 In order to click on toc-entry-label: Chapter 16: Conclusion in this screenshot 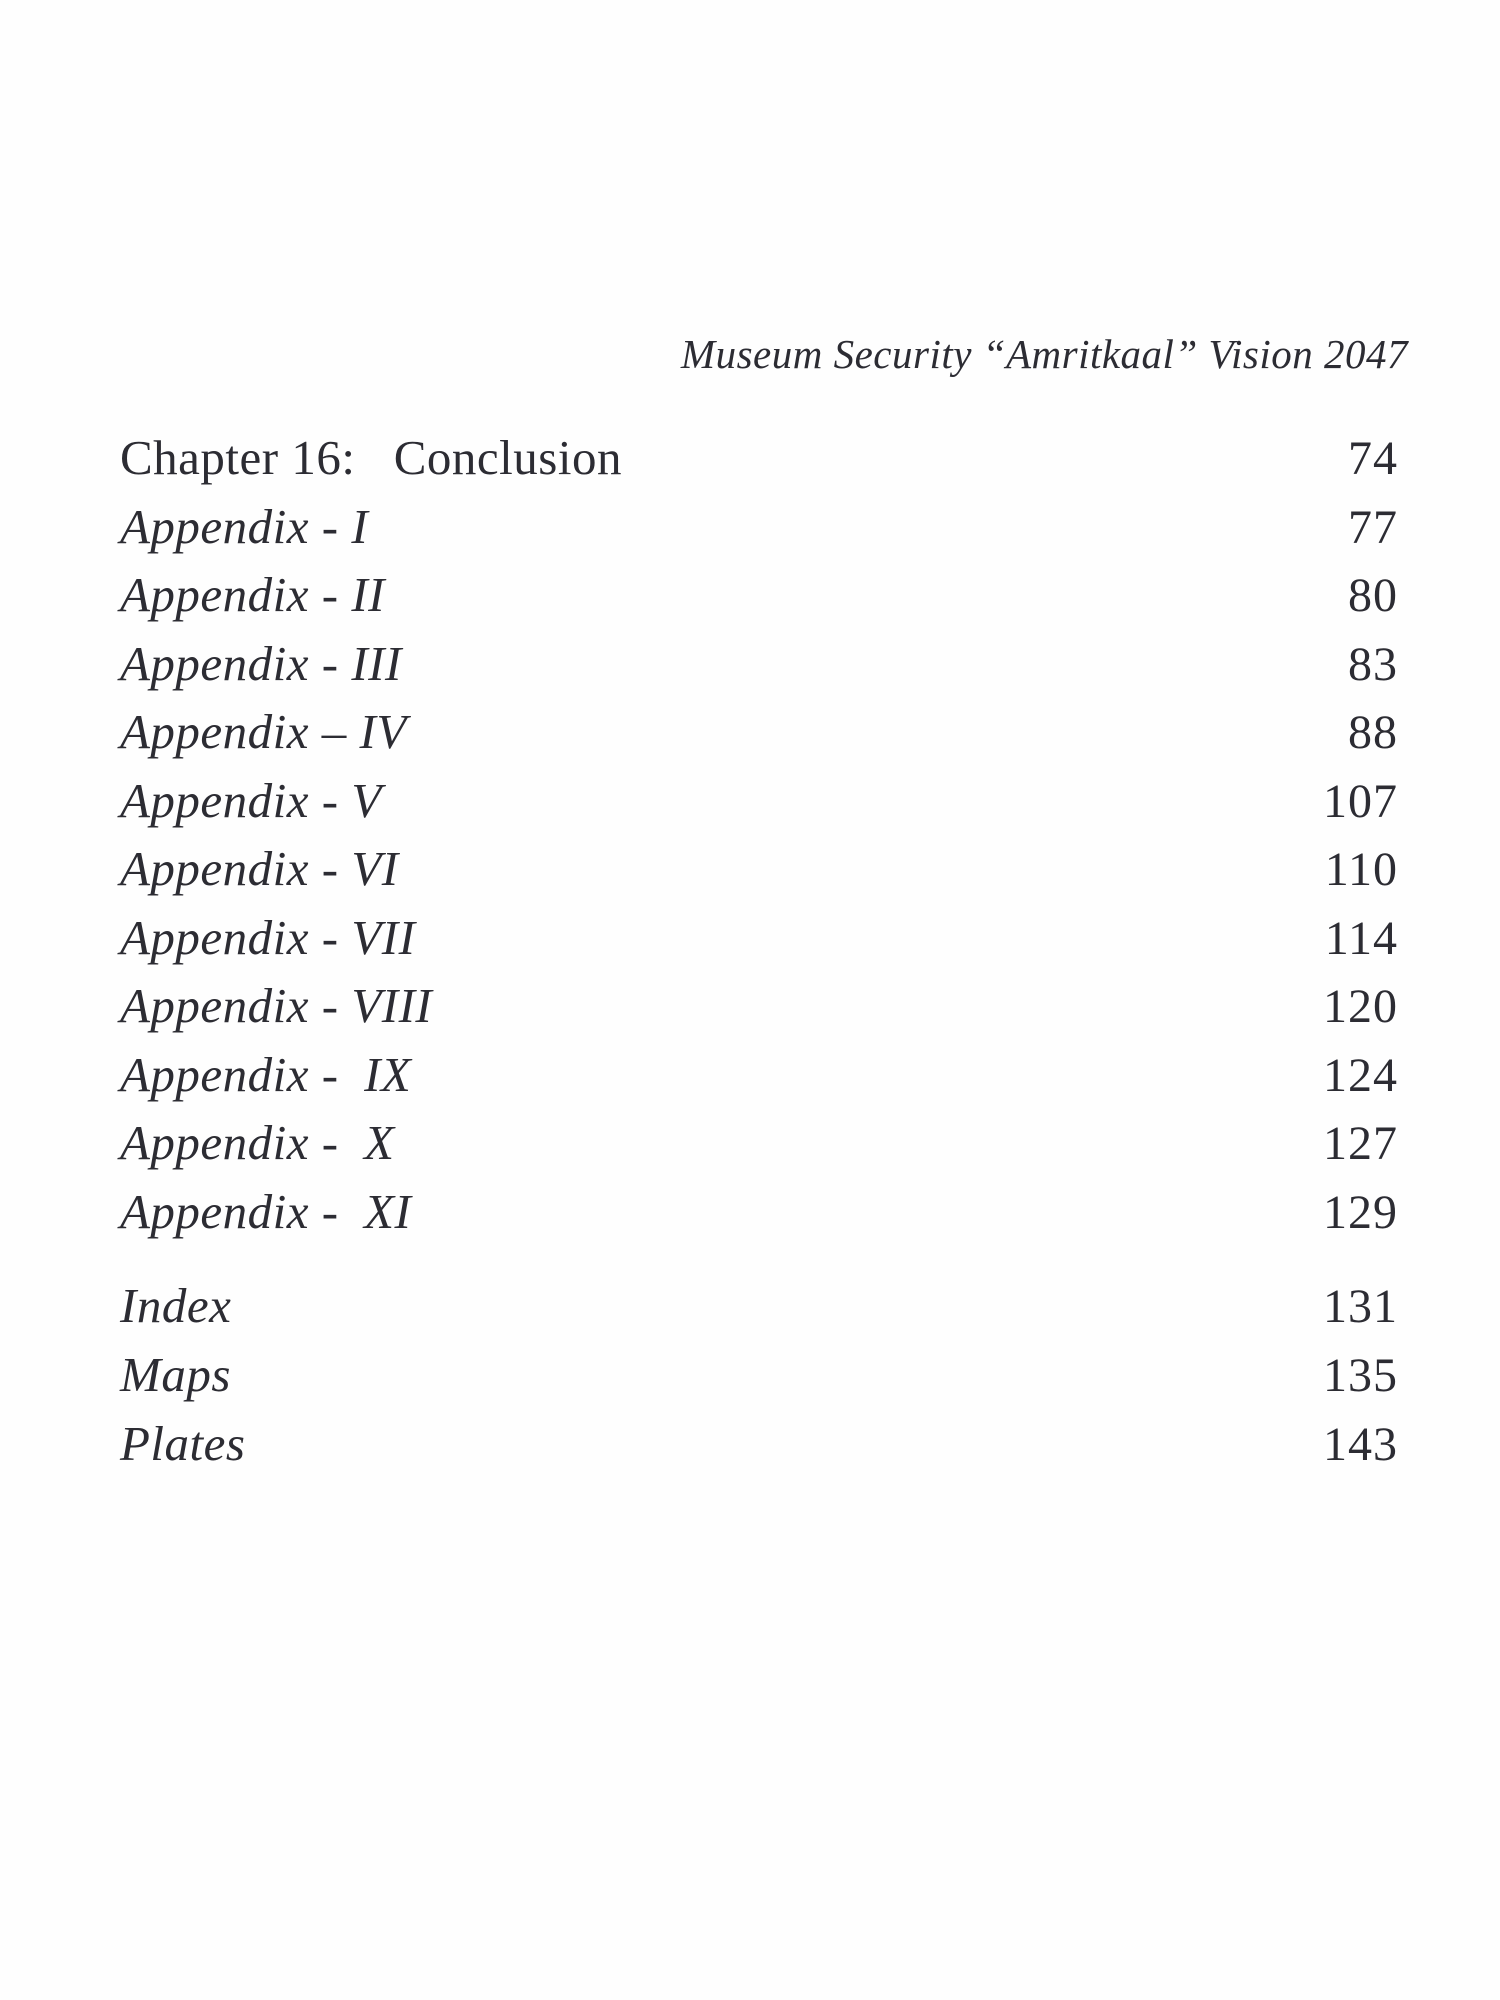, I will do `click(371, 457)`.